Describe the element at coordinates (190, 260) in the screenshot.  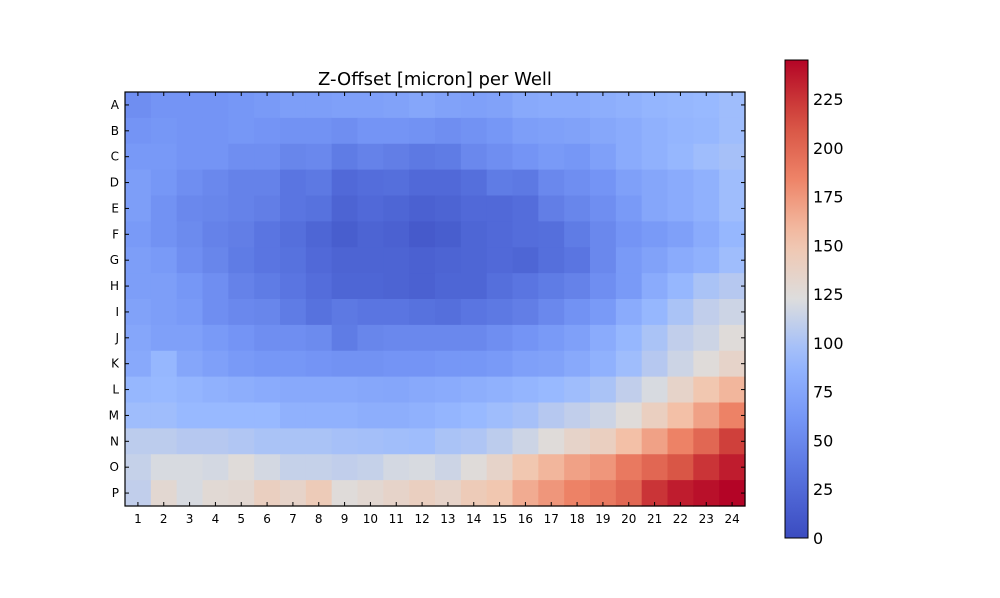
I see `heatmap-cell-G3` at that location.